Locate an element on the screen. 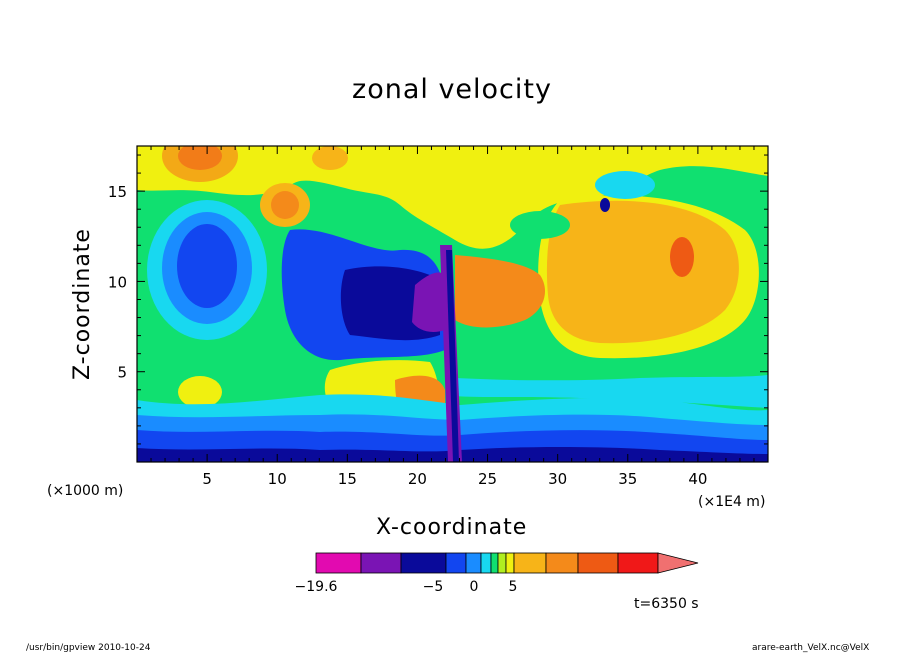 The height and width of the screenshot is (654, 904). x-tick-label: 30 is located at coordinates (557, 479).